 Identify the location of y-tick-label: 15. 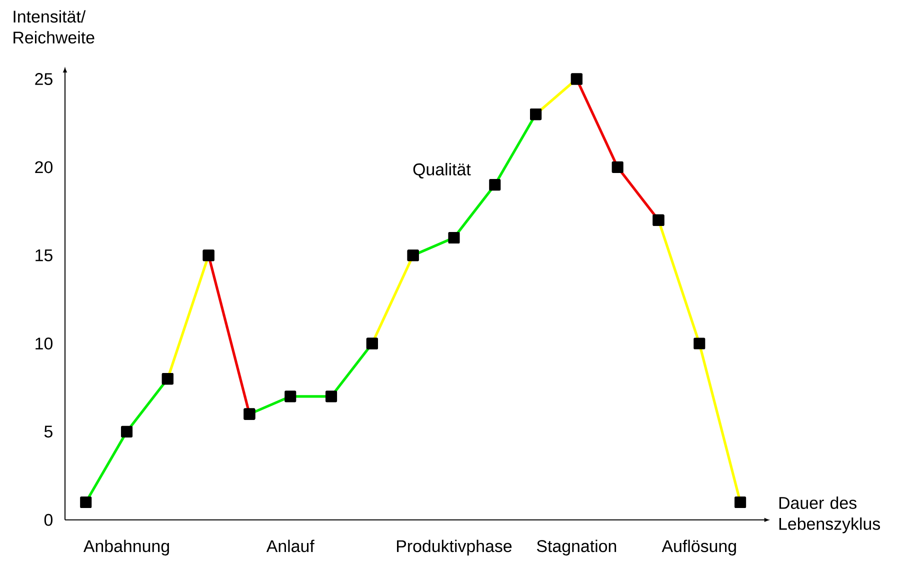
(44, 256).